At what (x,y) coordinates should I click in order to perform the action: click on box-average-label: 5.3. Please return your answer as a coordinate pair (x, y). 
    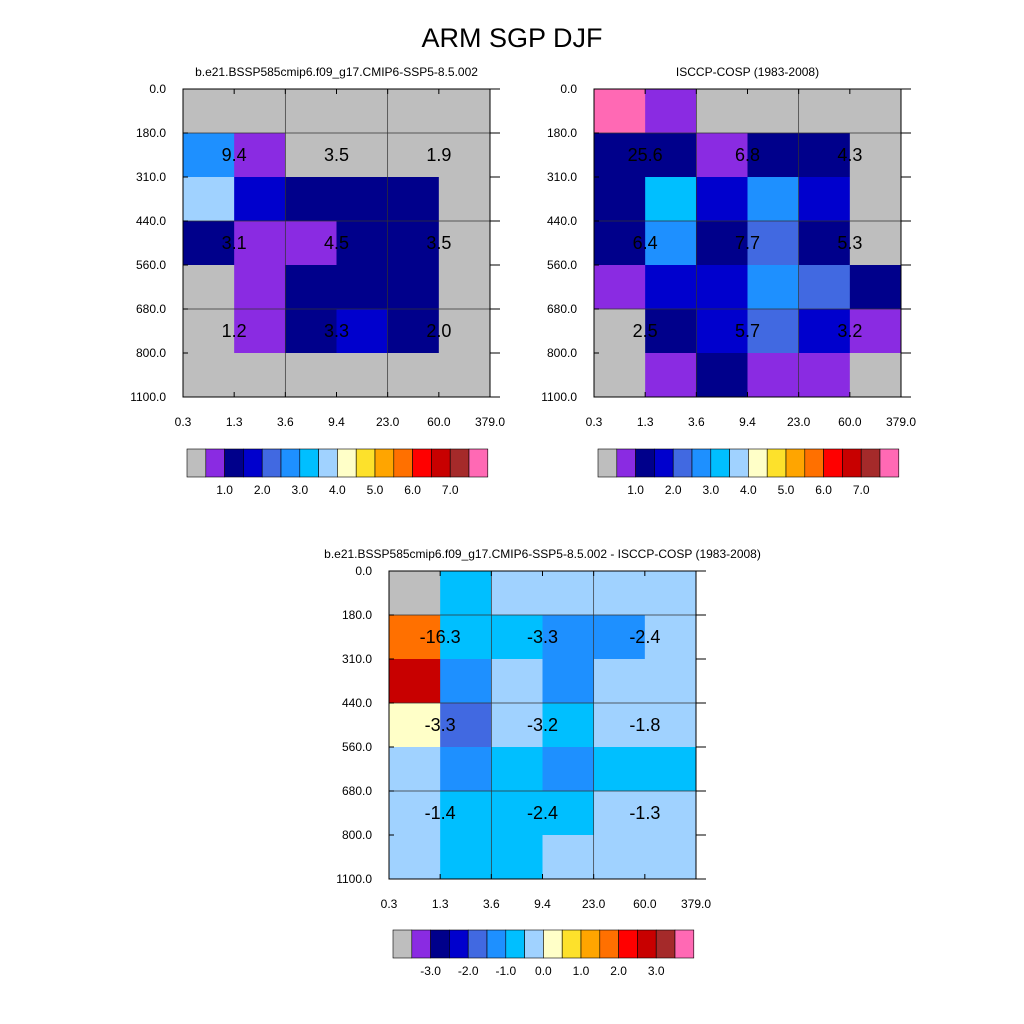
    Looking at the image, I should click on (849, 243).